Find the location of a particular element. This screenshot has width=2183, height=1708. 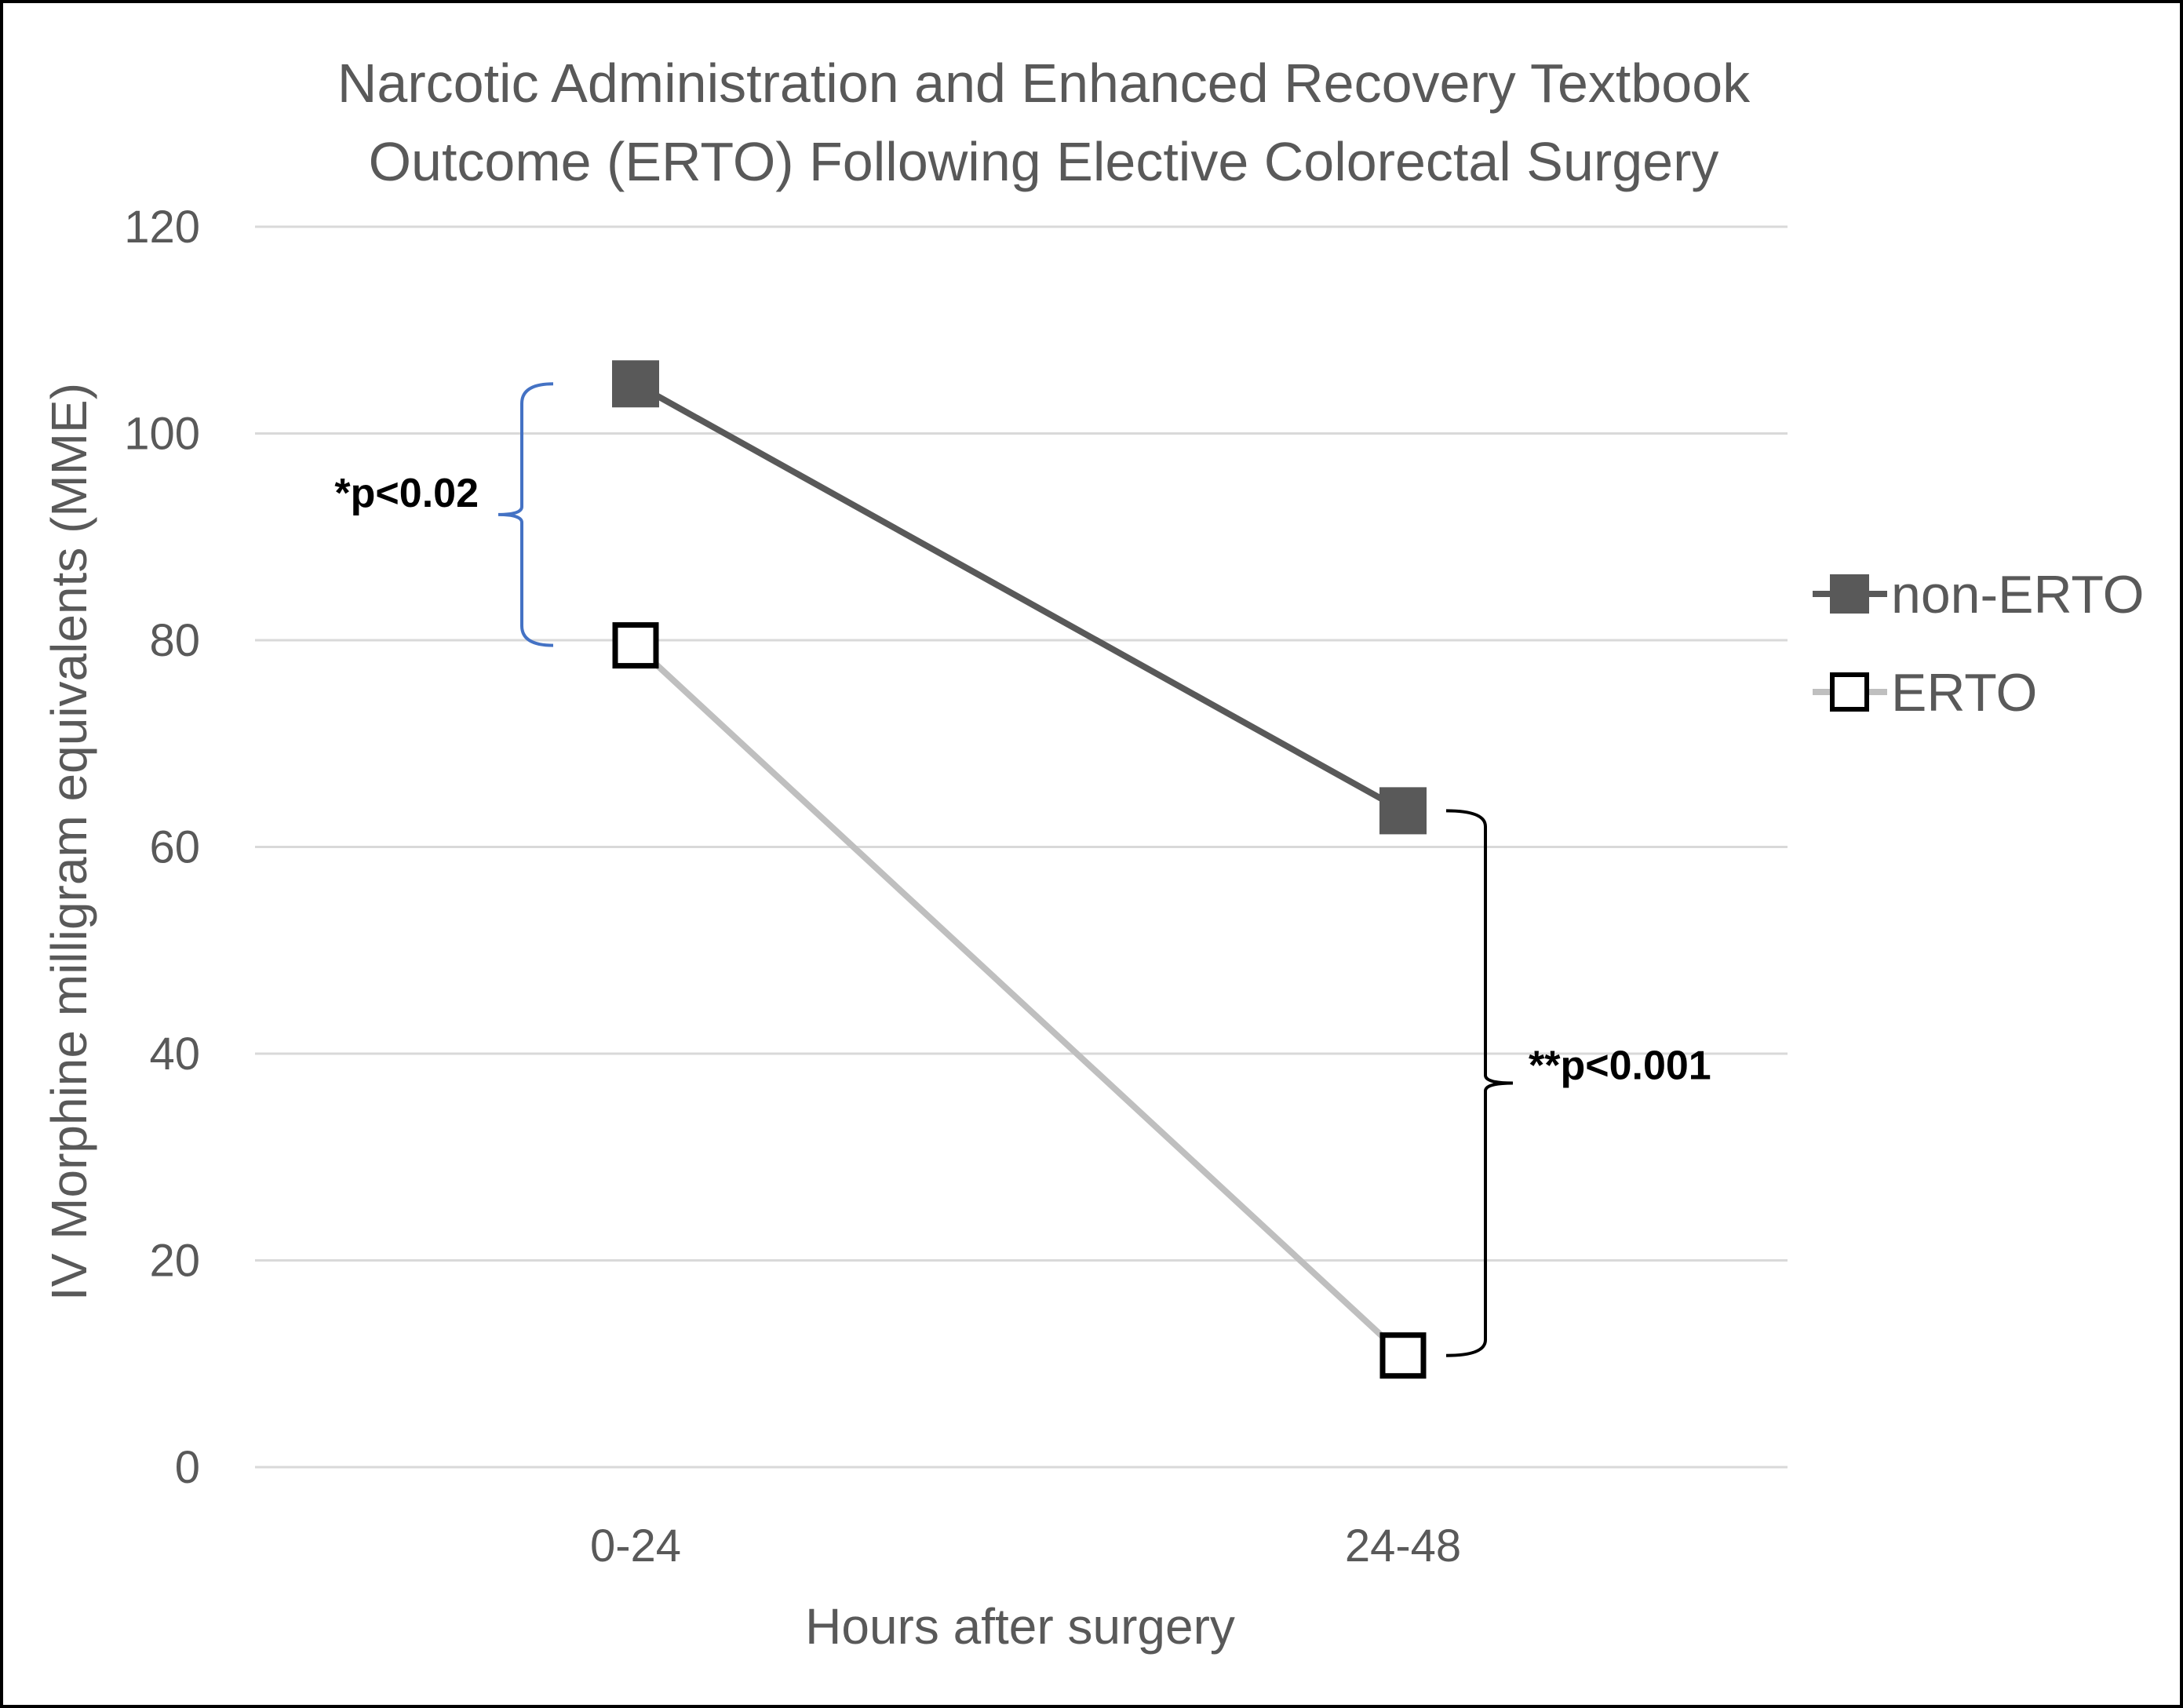

legend: non-ERTO ERTO is located at coordinates (1979, 644).